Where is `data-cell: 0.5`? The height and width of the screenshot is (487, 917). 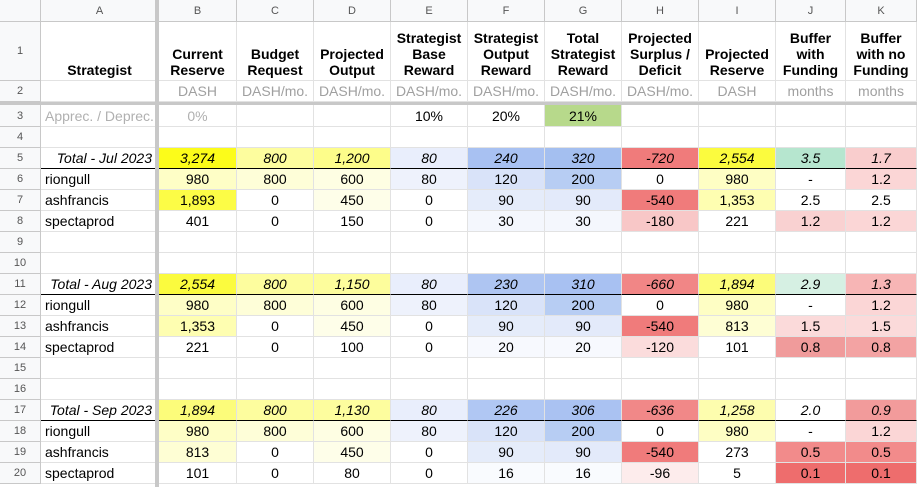
data-cell: 0.5 is located at coordinates (881, 452).